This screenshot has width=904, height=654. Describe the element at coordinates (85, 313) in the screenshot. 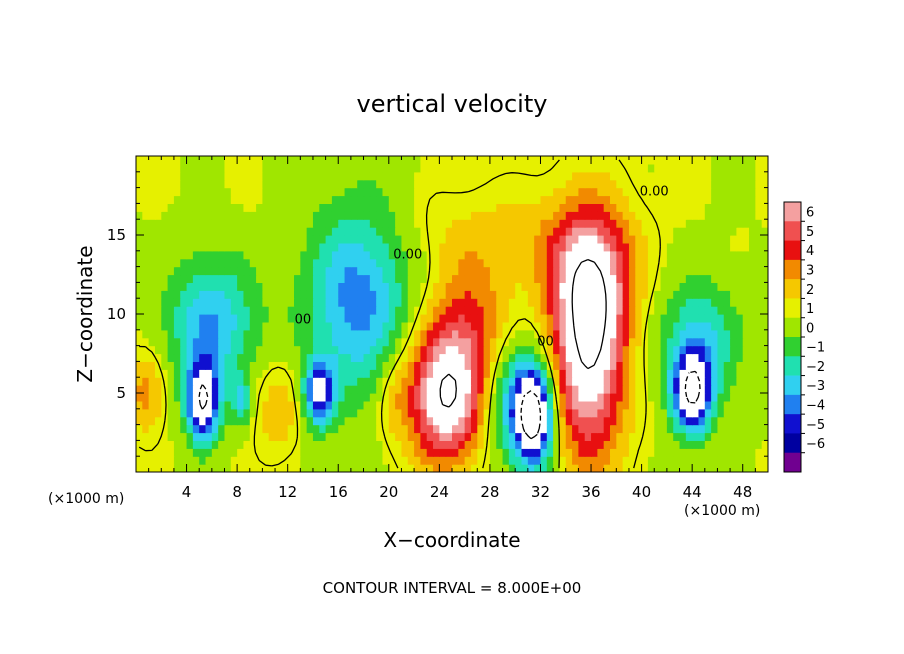

I see `y-axis-label: Z−coordinate` at that location.